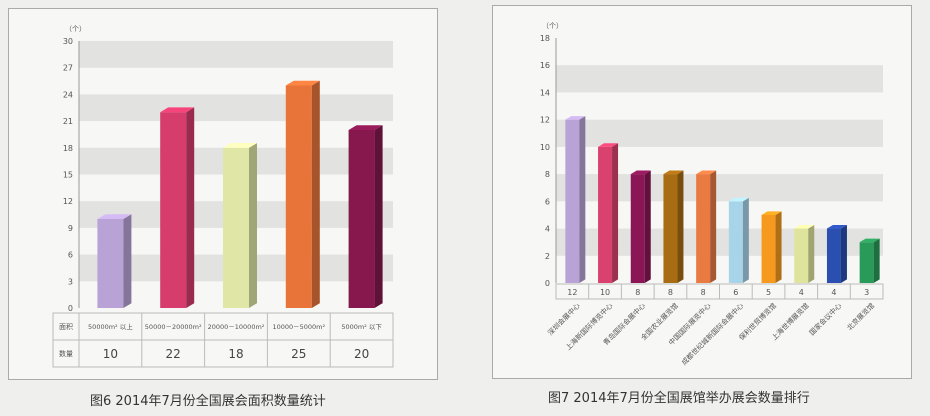 Image resolution: width=930 pixels, height=416 pixels. What do you see at coordinates (235, 354) in the screenshot?
I see `table-count-value: 18` at bounding box center [235, 354].